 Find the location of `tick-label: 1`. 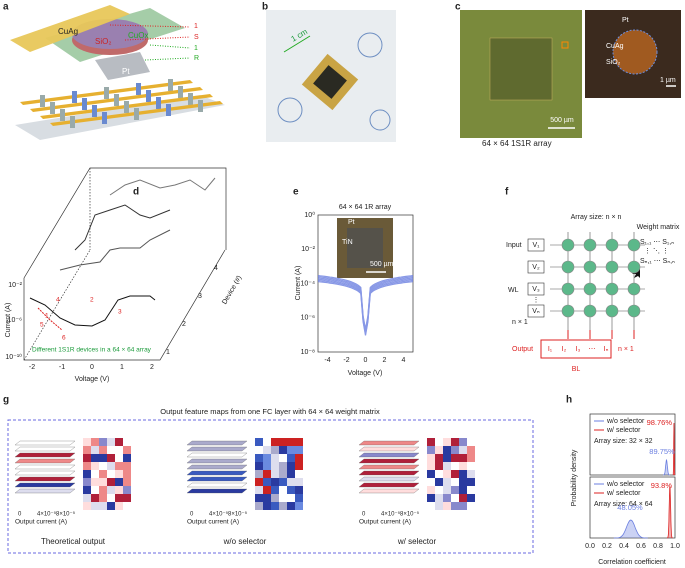

tick-label: 1 is located at coordinates (168, 352).